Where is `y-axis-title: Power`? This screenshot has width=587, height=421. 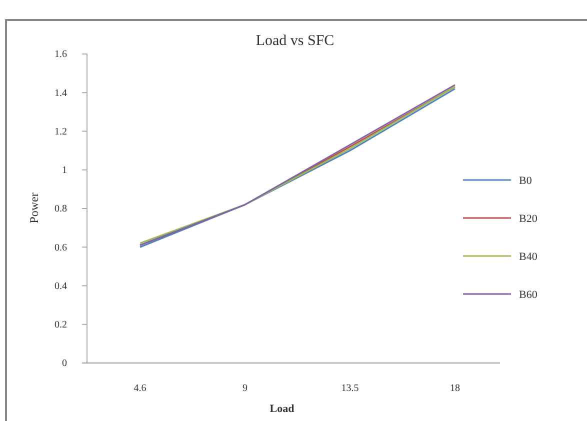
y-axis-title: Power is located at coordinates (34, 208).